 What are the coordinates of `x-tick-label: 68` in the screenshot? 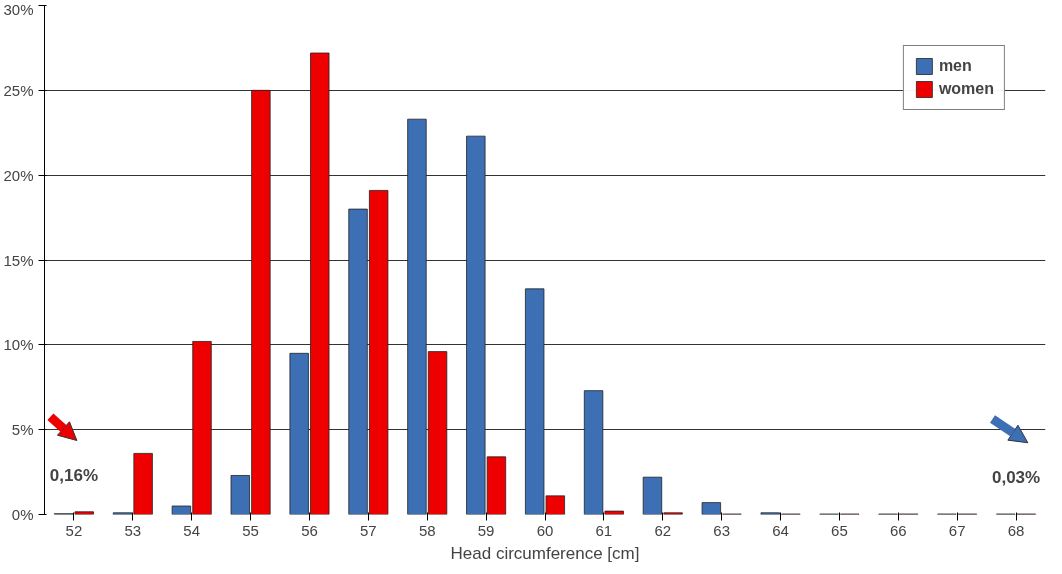 It's located at (1016, 530).